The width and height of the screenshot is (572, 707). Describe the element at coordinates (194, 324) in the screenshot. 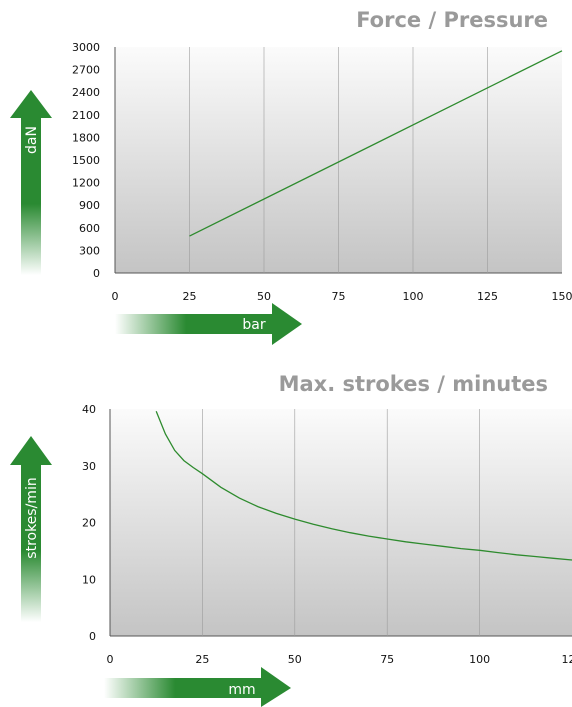

I see `chart1-x-arrow-shaft` at that location.